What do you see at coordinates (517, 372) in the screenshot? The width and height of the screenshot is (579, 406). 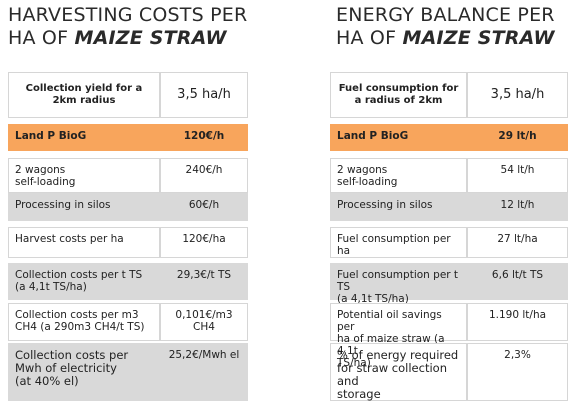 I see `row-value: 2,3%` at bounding box center [517, 372].